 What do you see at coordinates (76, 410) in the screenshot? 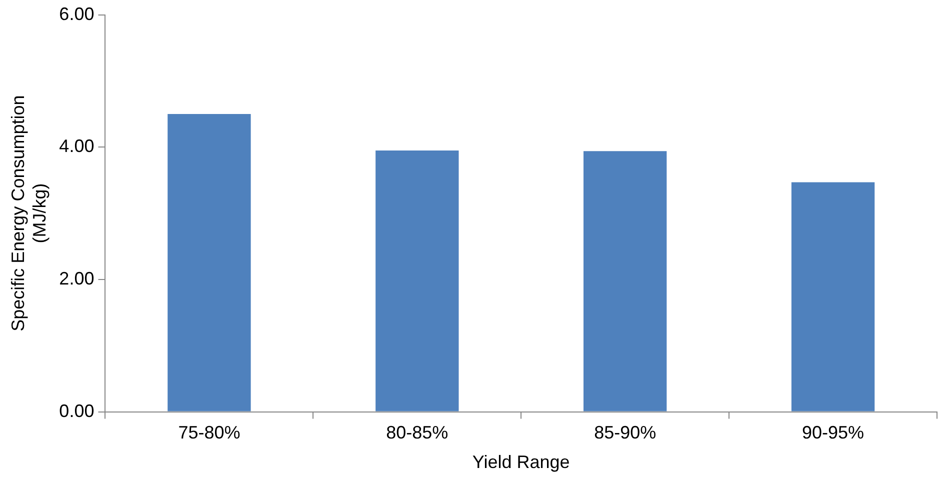
I see `y-tick-label: 0.00` at bounding box center [76, 410].